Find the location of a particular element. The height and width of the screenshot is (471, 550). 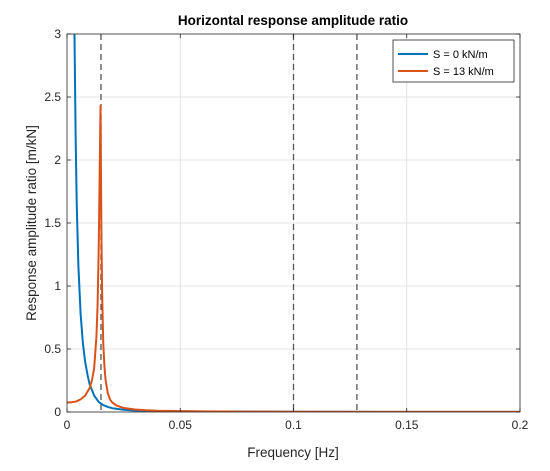

x-axis-label: Frequency [Hz] is located at coordinates (293, 452).